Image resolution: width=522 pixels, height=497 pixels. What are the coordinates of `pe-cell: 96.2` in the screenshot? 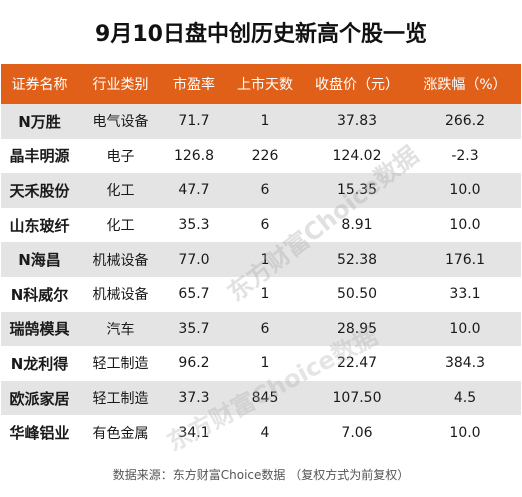 It's located at (194, 363).